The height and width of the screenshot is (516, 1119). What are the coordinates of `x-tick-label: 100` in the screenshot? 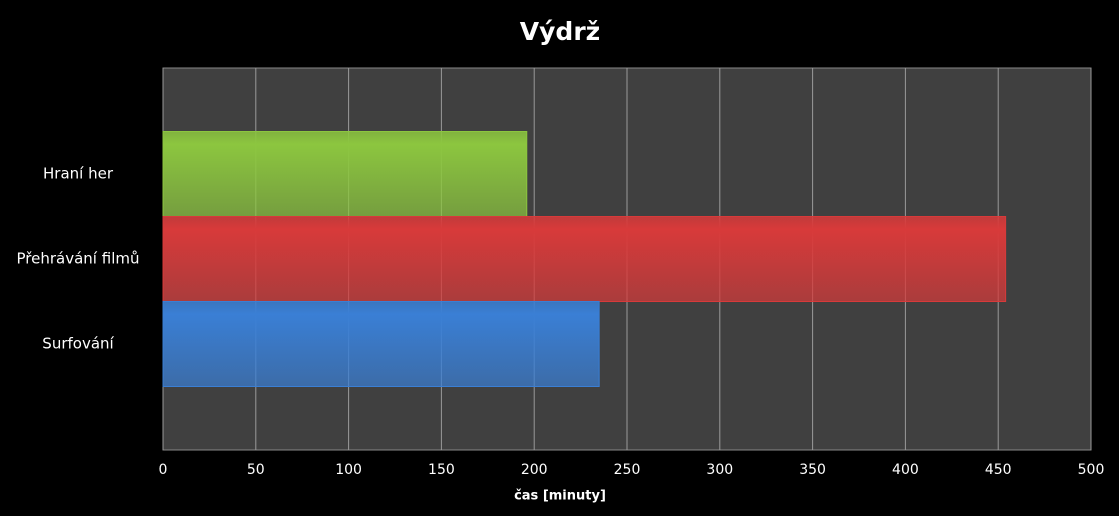 It's located at (348, 470).